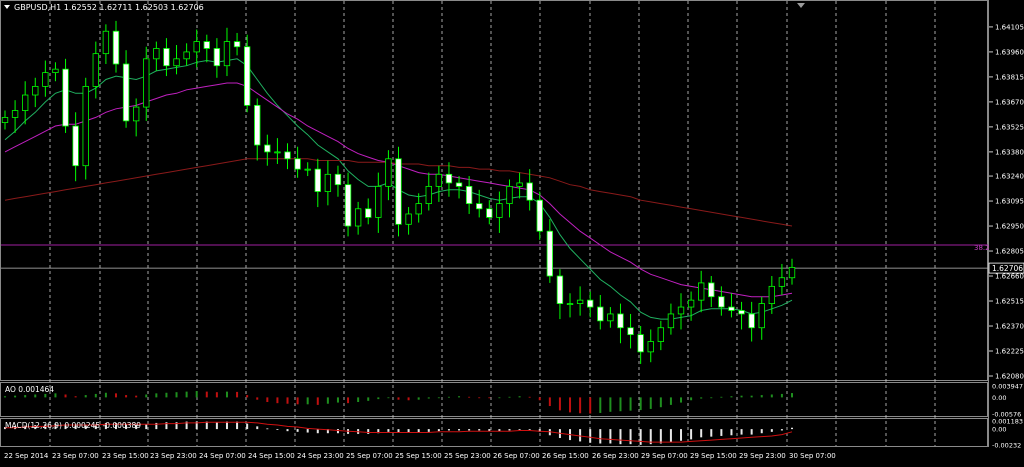 The width and height of the screenshot is (1024, 467). What do you see at coordinates (271, 456) in the screenshot?
I see `time-tick-label: 24 Sep 15:00` at bounding box center [271, 456].